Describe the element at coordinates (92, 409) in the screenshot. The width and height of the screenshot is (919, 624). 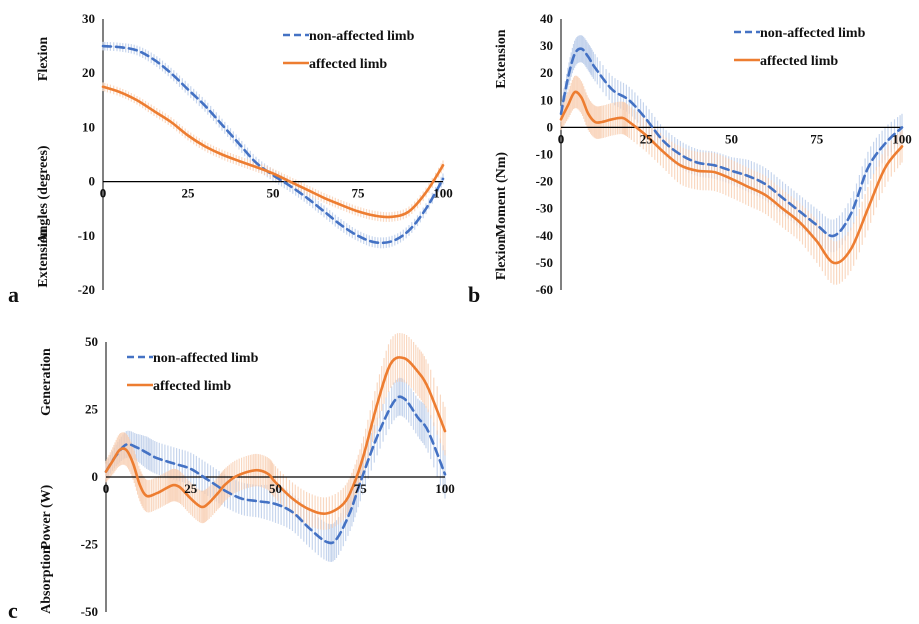
I see `chart-c-y-tick-label: 25` at that location.